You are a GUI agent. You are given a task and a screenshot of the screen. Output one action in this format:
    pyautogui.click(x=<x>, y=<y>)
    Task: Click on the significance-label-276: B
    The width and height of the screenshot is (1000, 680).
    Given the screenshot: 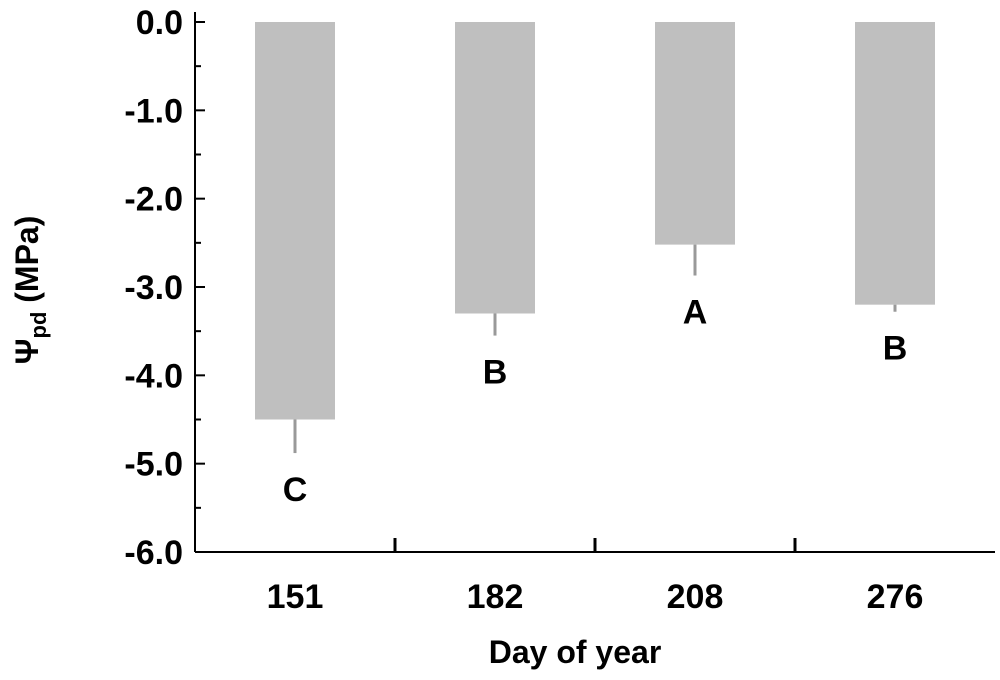 What is the action you would take?
    pyautogui.click(x=895, y=349)
    